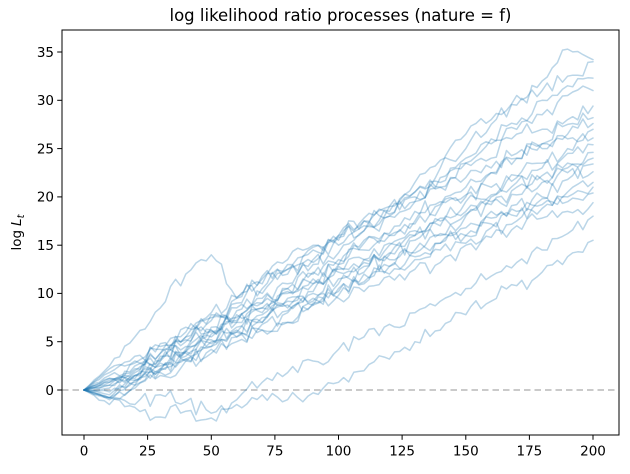 The width and height of the screenshot is (630, 474). Describe the element at coordinates (17, 240) in the screenshot. I see `y-axis-label-prefix: log` at that location.